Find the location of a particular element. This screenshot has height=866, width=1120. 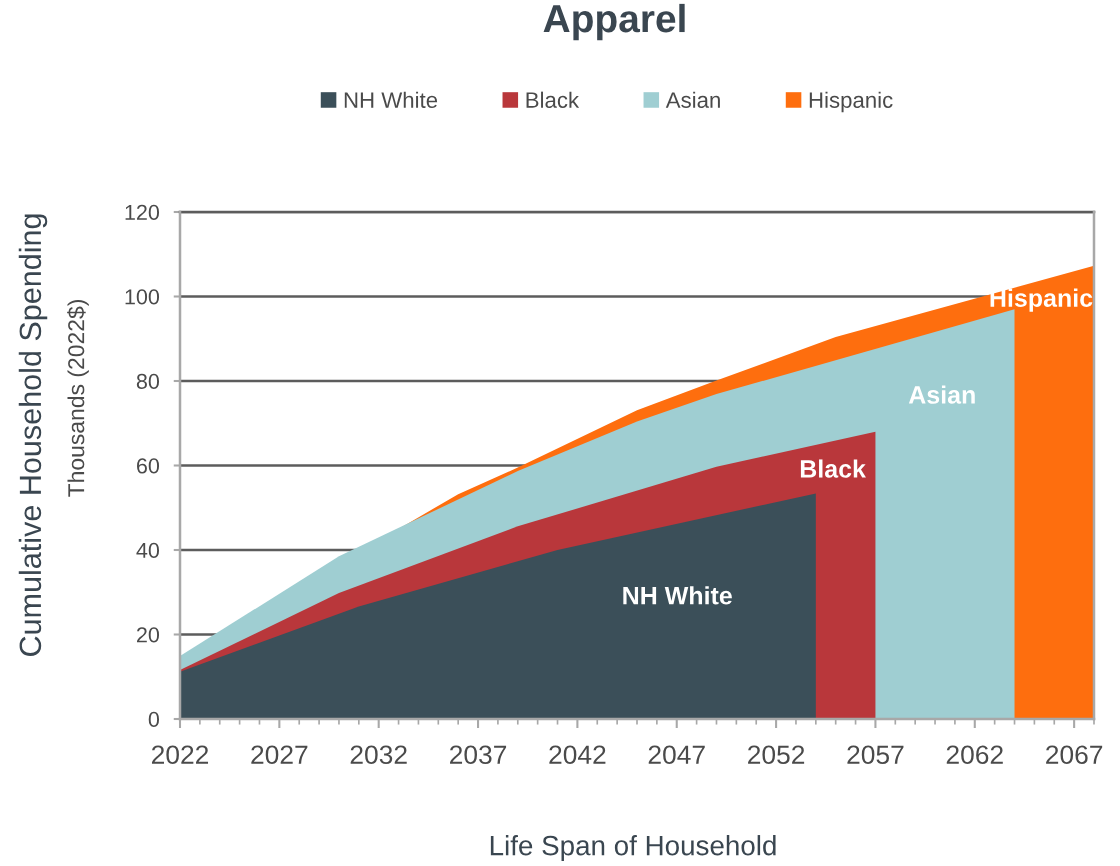

x-axis-title: Life Span of Household is located at coordinates (633, 848).